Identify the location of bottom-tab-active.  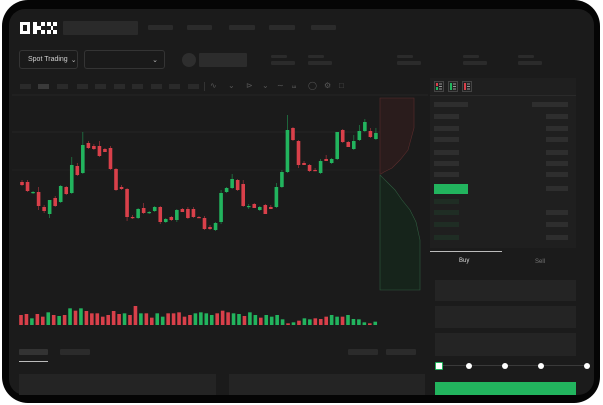
(33, 352).